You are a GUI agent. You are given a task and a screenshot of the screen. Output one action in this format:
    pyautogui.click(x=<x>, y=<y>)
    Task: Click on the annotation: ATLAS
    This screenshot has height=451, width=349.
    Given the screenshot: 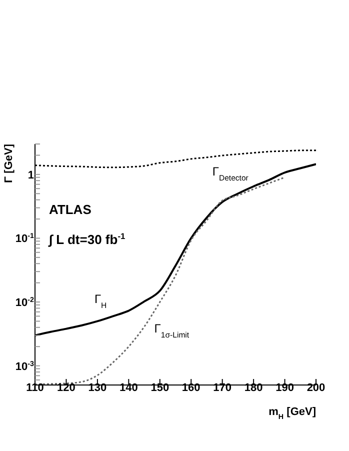 What is the action you would take?
    pyautogui.click(x=70, y=209)
    